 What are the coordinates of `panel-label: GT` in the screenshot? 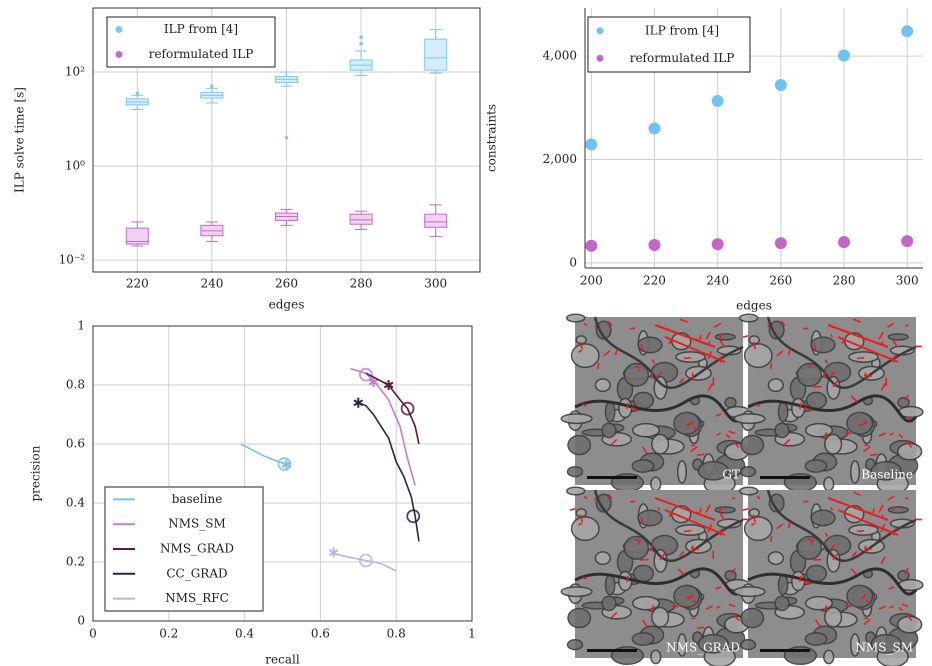 It's located at (731, 475).